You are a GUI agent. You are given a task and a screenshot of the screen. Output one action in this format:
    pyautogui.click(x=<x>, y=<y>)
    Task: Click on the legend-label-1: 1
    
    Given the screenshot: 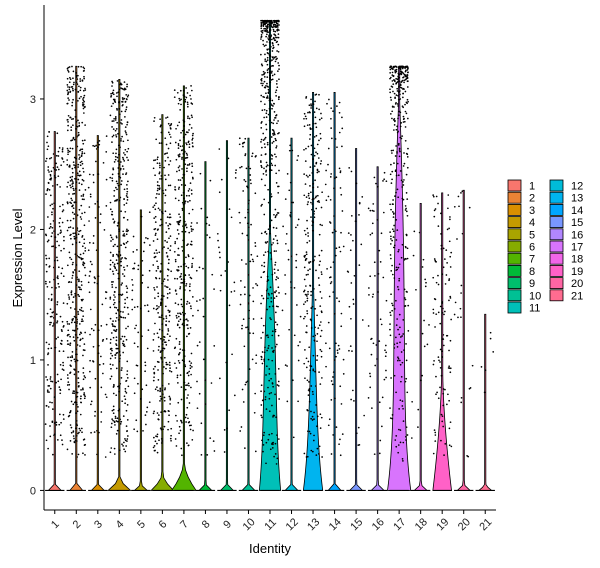 What is the action you would take?
    pyautogui.click(x=532, y=187)
    